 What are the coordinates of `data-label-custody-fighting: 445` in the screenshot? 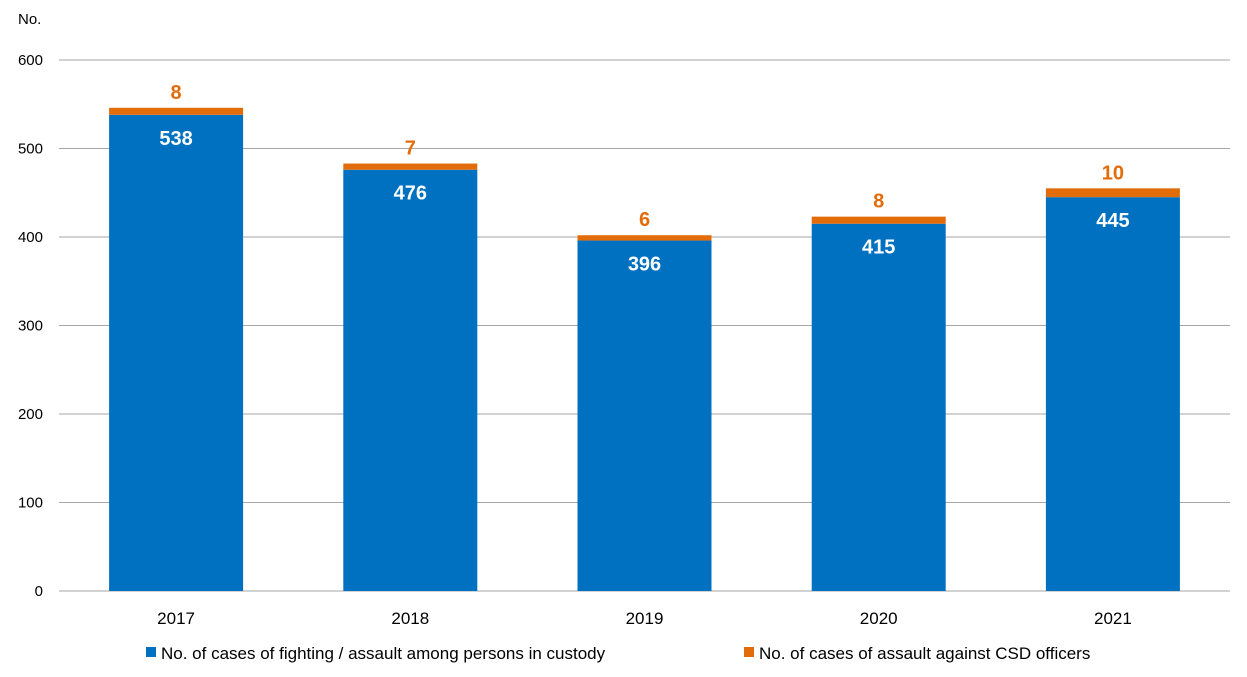 It's located at (1112, 221).